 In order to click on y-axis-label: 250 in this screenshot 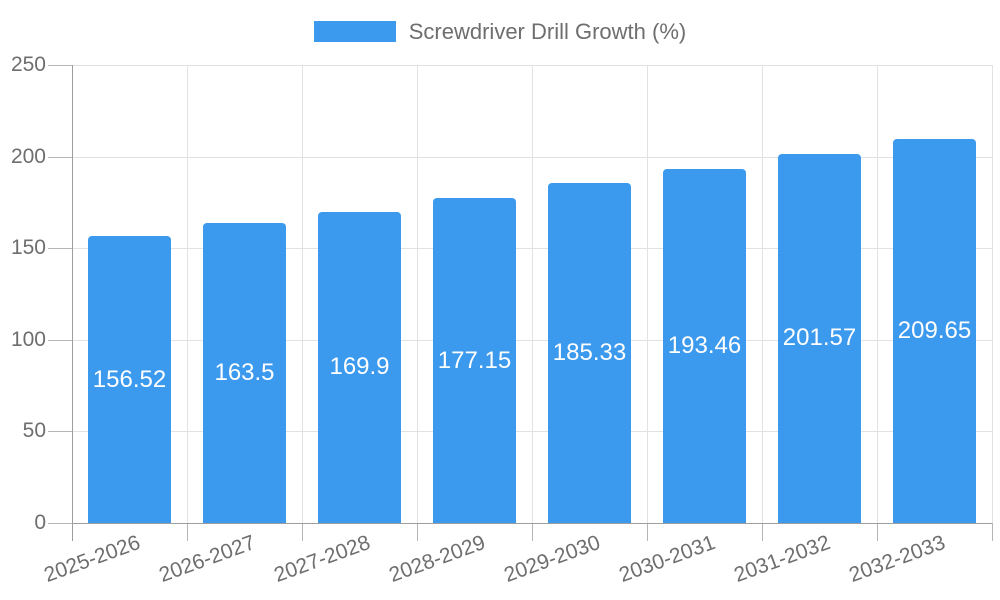, I will do `click(28, 64)`.